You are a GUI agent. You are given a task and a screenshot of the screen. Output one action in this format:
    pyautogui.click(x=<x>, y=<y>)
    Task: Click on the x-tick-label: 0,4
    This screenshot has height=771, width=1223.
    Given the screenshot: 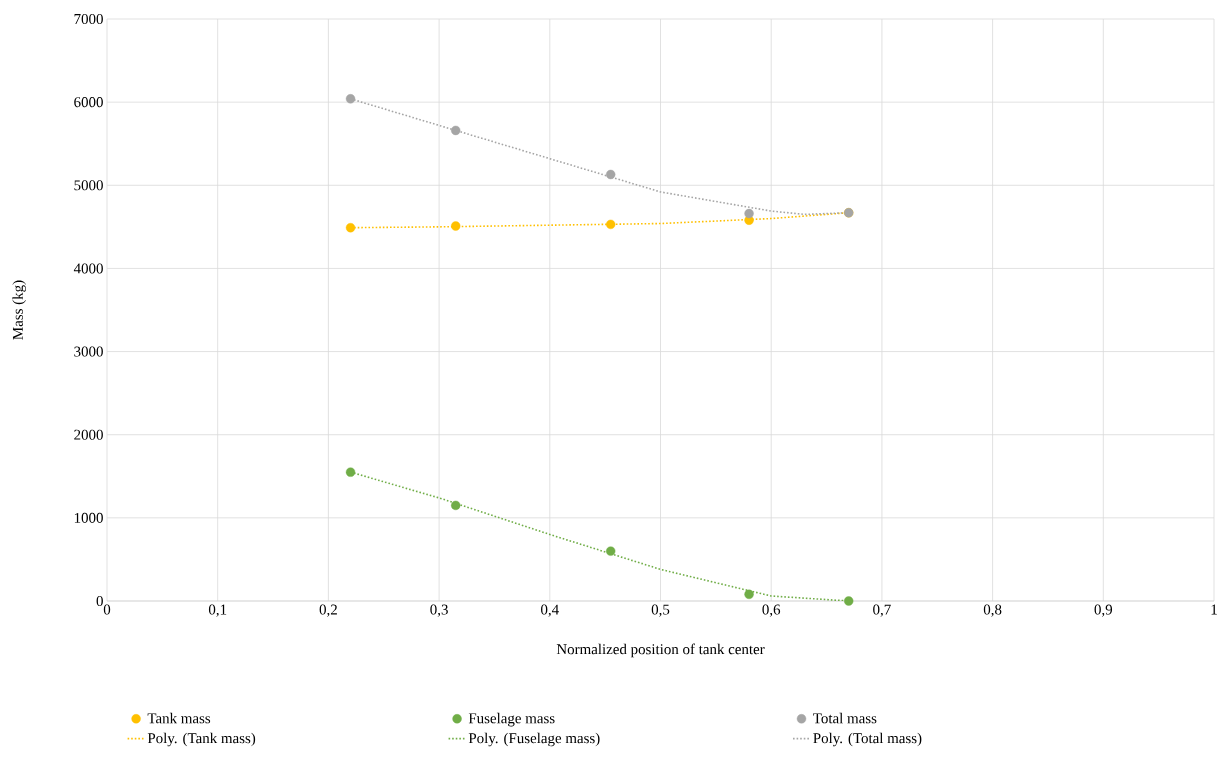 What is the action you would take?
    pyautogui.click(x=550, y=610)
    